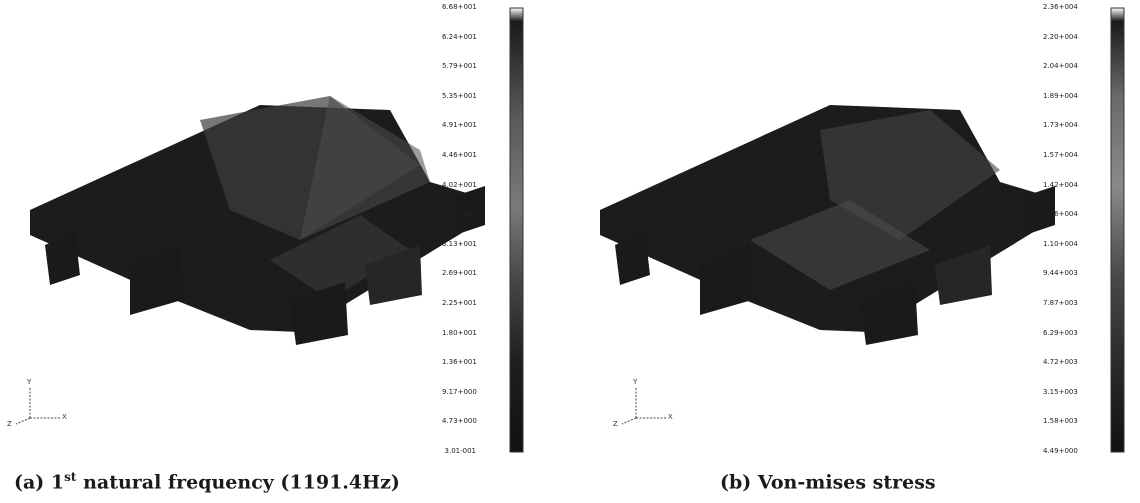 The width and height of the screenshot is (1140, 503). What do you see at coordinates (1060, 36) in the screenshot?
I see `legend-tick-label: 2.20+004` at bounding box center [1060, 36].